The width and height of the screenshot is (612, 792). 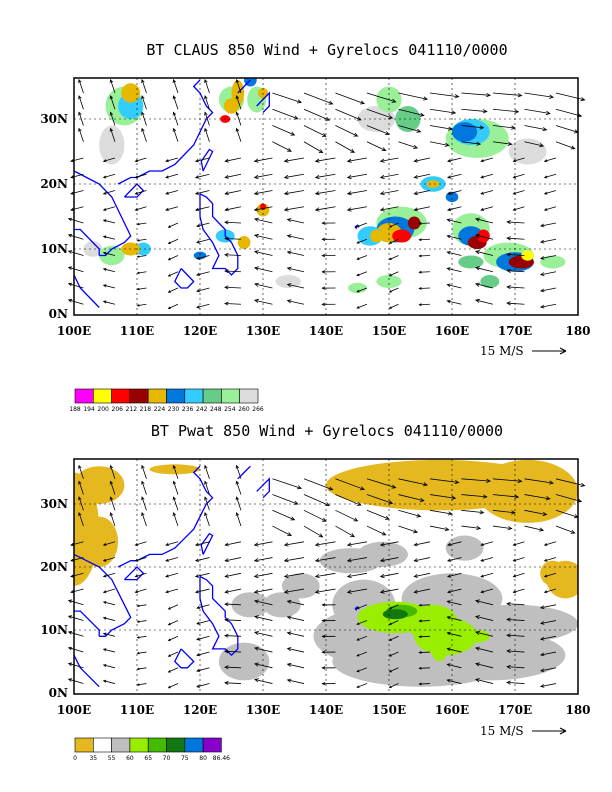 I want to click on colorbar-swatch, so click(x=157, y=396).